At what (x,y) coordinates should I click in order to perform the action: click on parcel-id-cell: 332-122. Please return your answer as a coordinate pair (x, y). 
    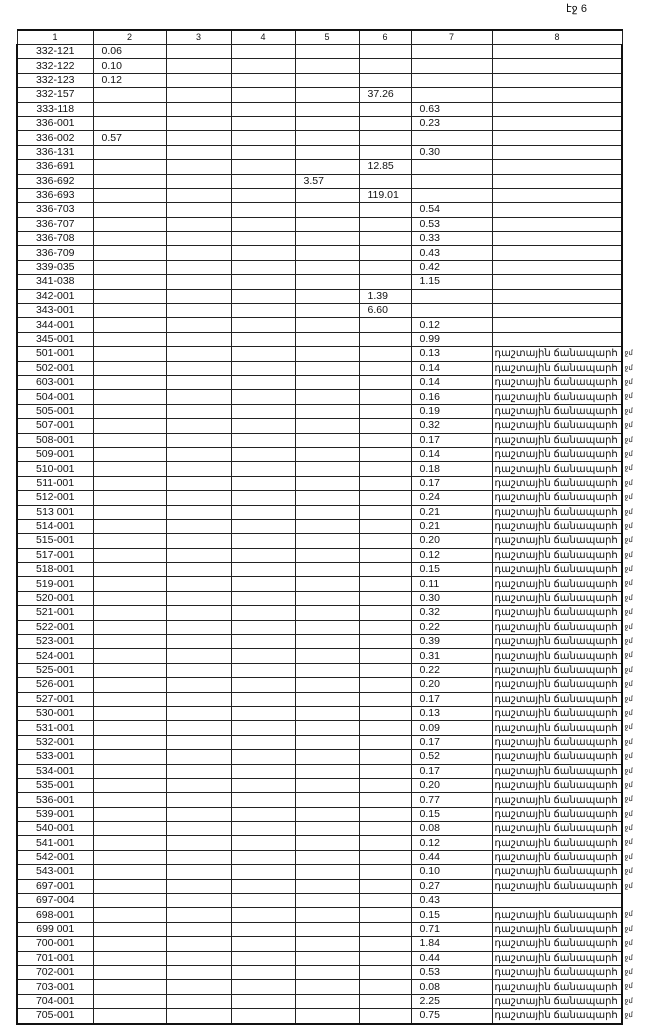
    Looking at the image, I should click on (55, 66).